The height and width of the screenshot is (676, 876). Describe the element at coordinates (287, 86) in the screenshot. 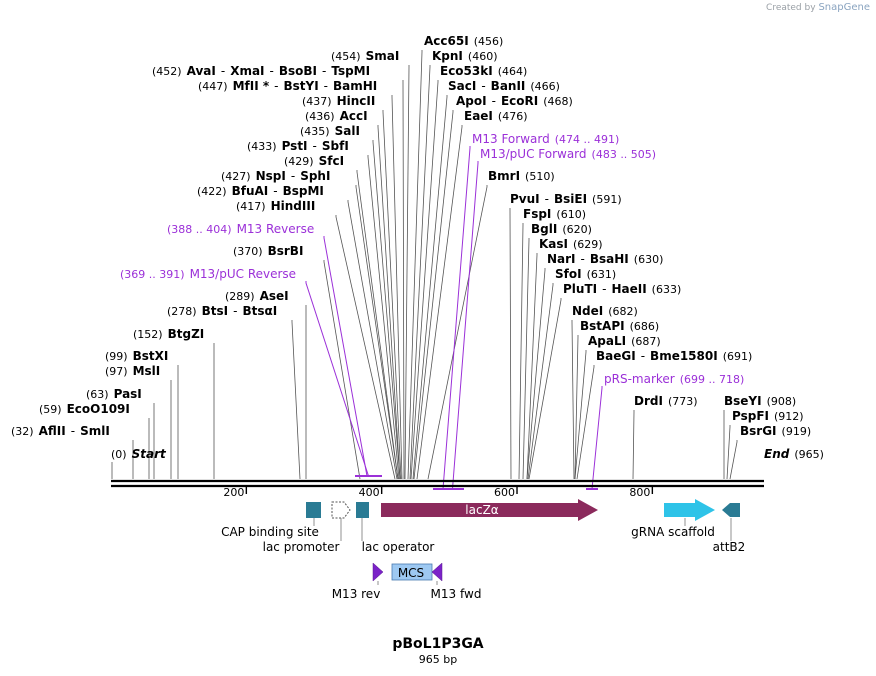

I see `site-label: (447) MfII * - BstYI - BamHI` at that location.